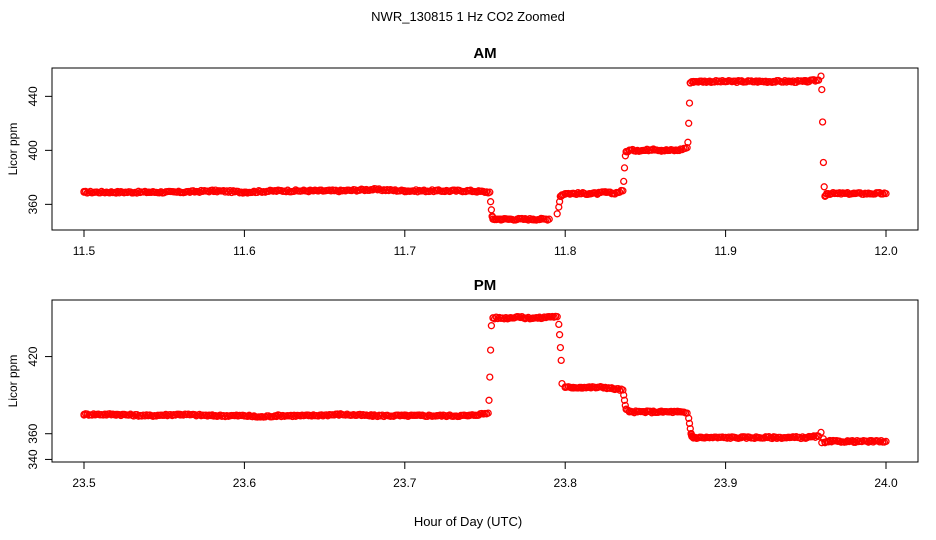 Image resolution: width=936 pixels, height=540 pixels. What do you see at coordinates (33, 96) in the screenshot?
I see `am-y-tick-label-2: 440` at bounding box center [33, 96].